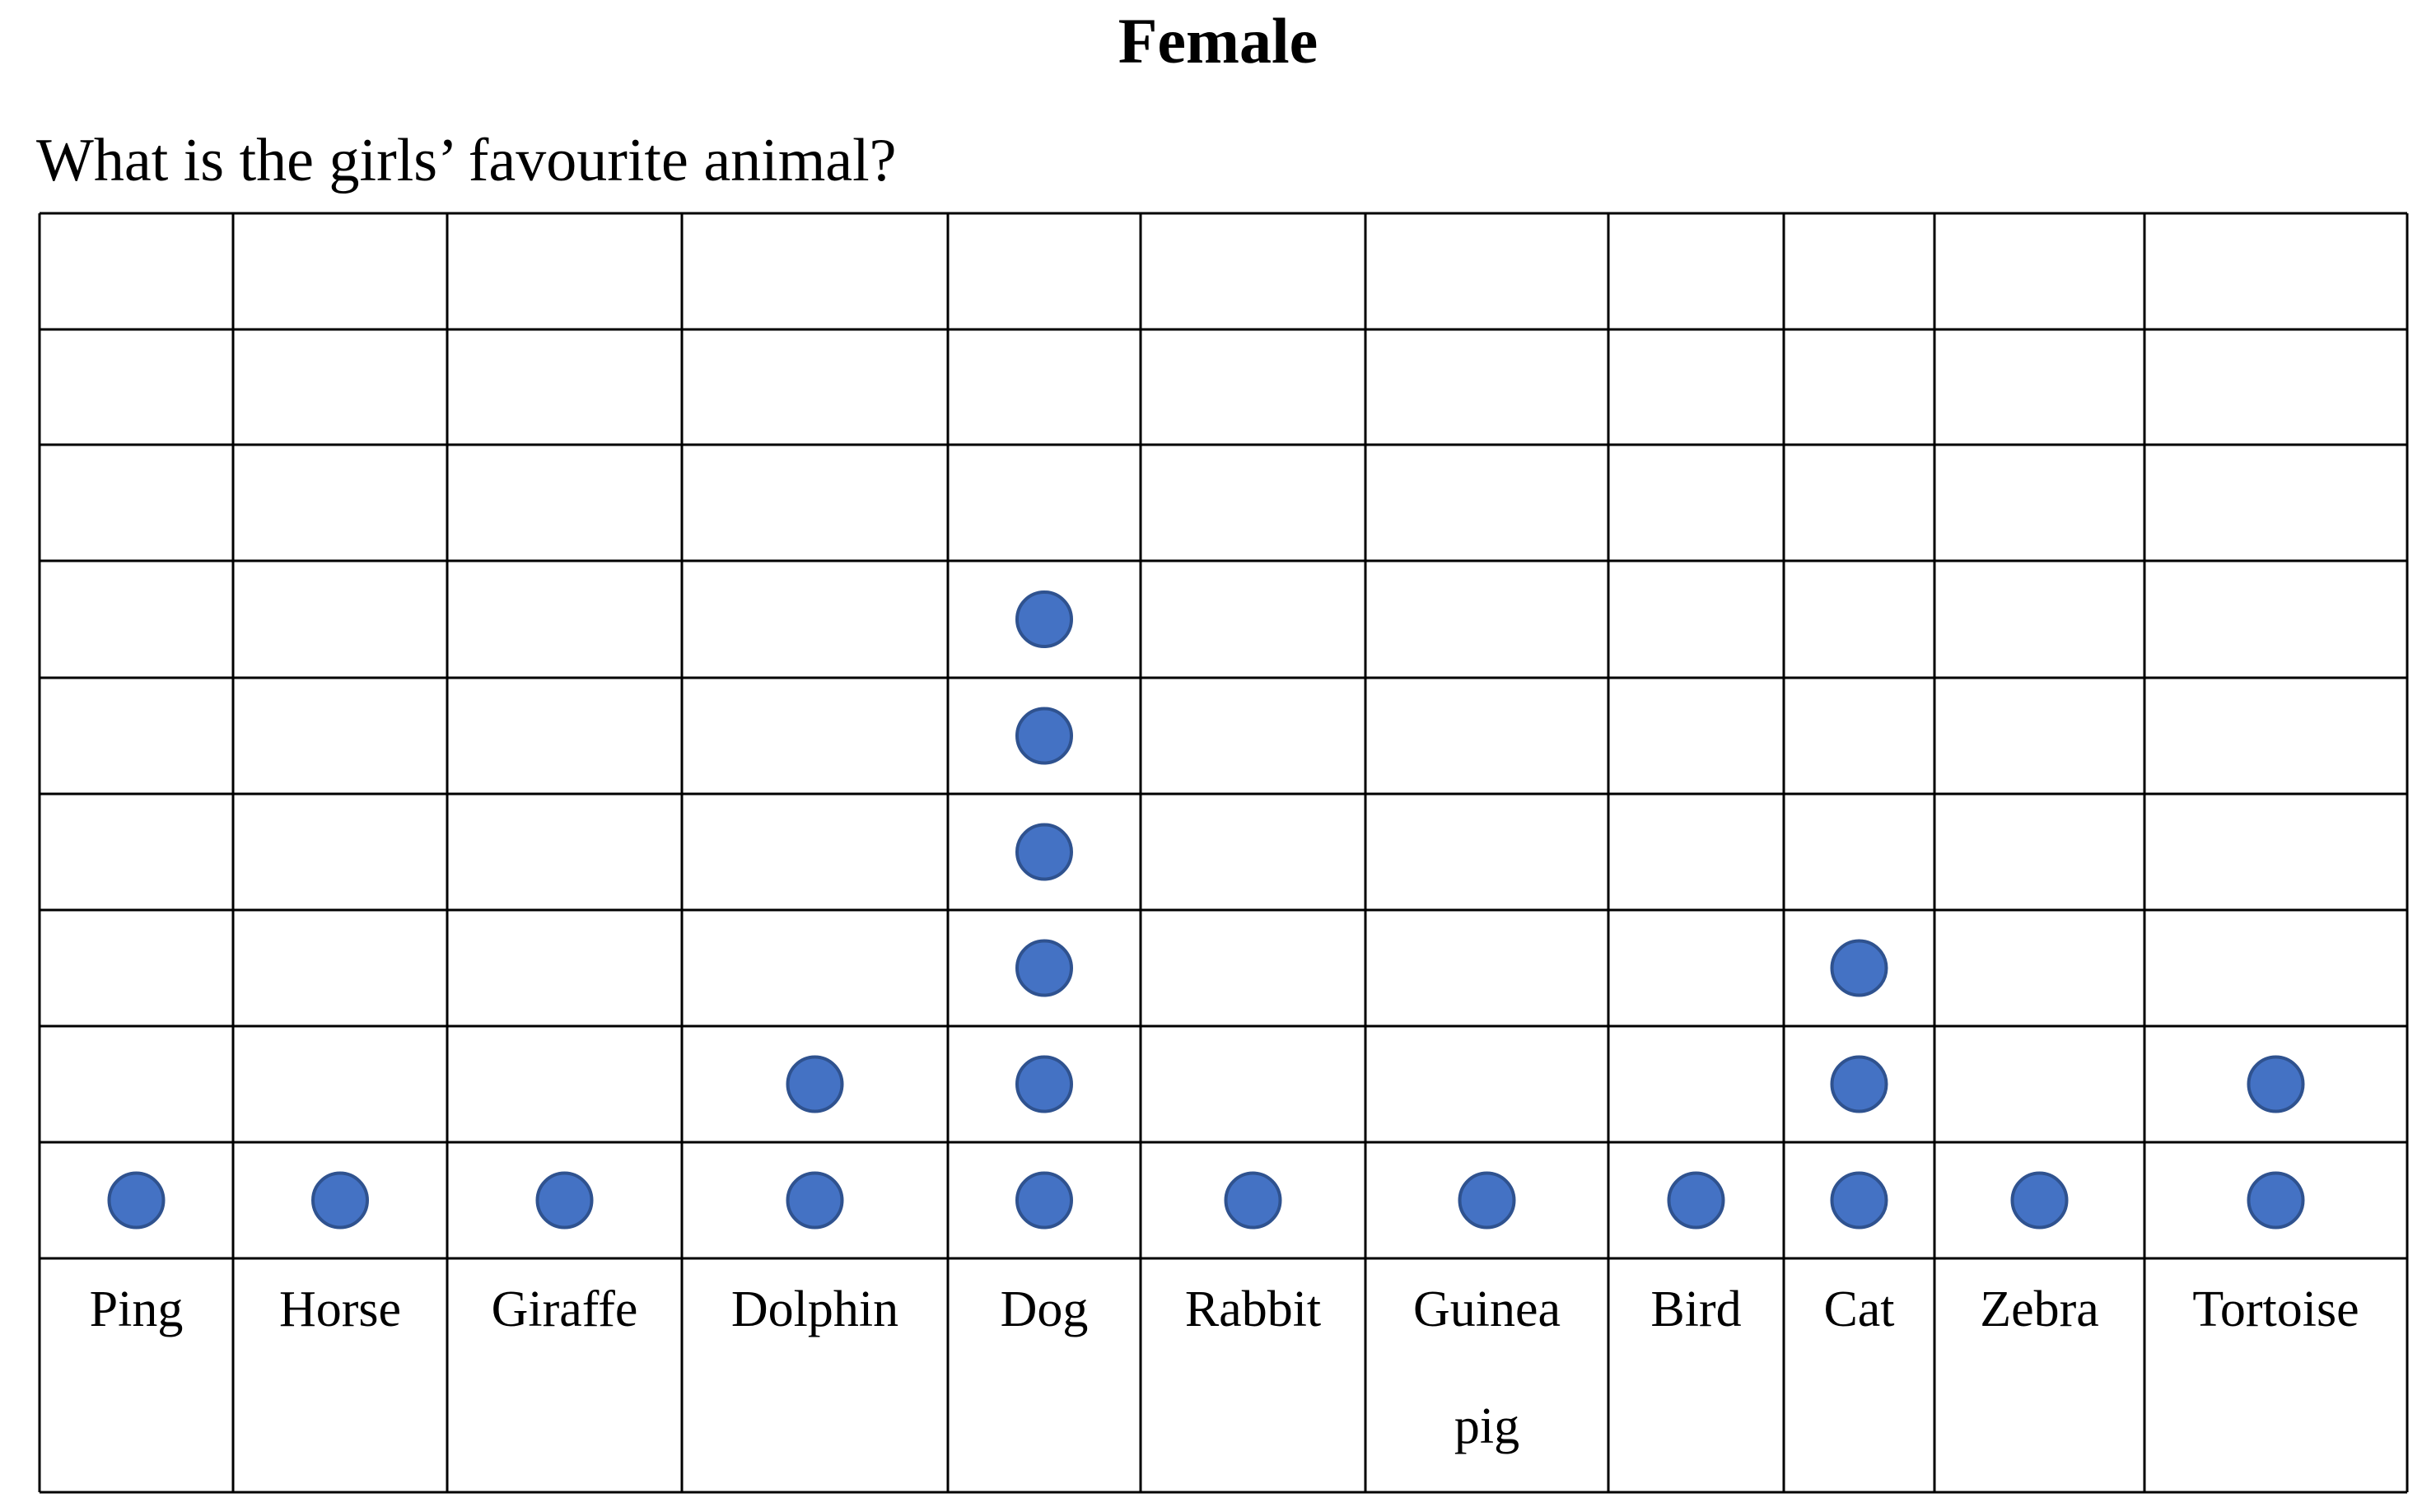 This screenshot has height=1512, width=2436. I want to click on dot-horse, so click(340, 1200).